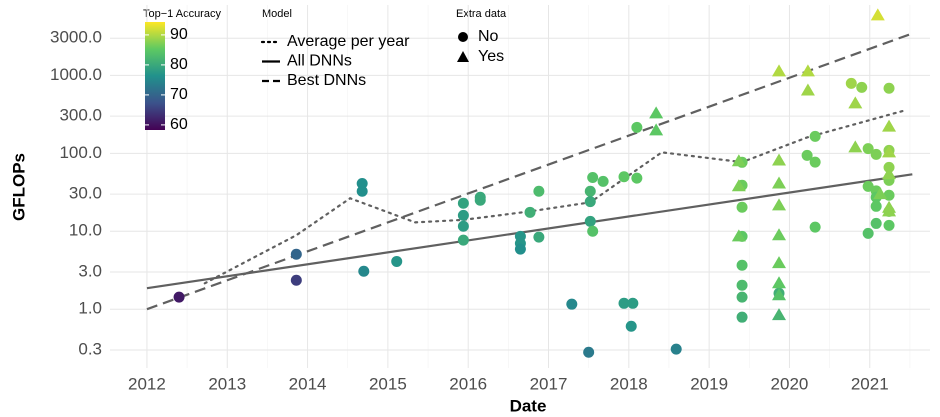  I want to click on y-tick-label: 3000.0, so click(76, 37).